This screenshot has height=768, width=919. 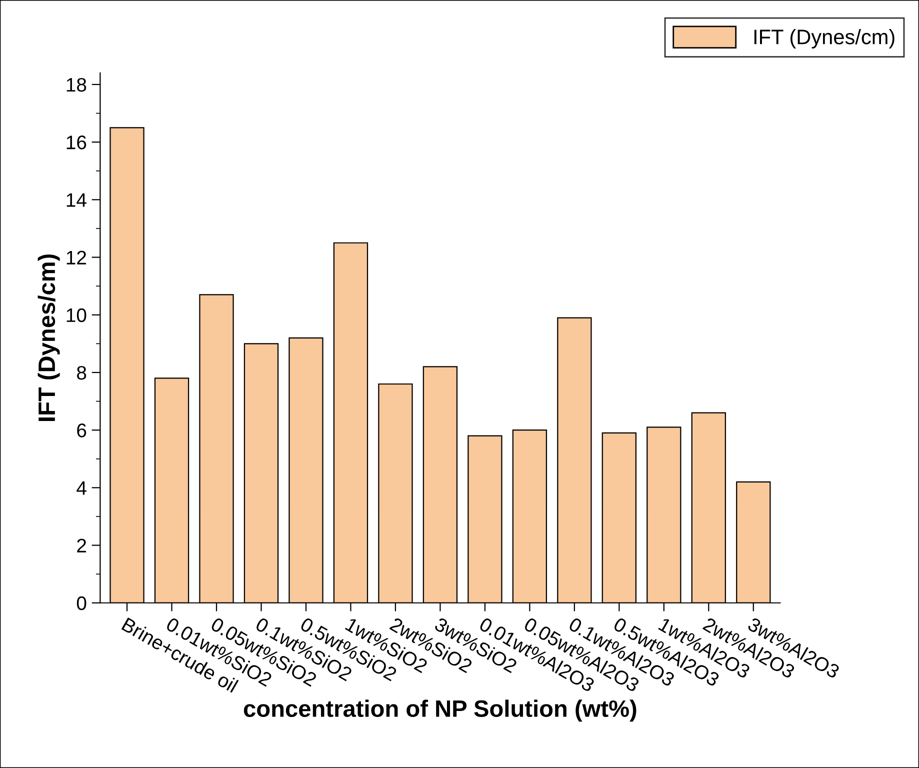 I want to click on y-tick-label: 4, so click(x=81, y=488).